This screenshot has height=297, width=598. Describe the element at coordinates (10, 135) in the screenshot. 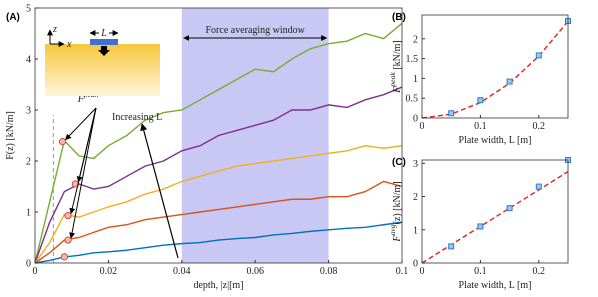

I see `y-axis-label: F(z) [kN/m]` at that location.